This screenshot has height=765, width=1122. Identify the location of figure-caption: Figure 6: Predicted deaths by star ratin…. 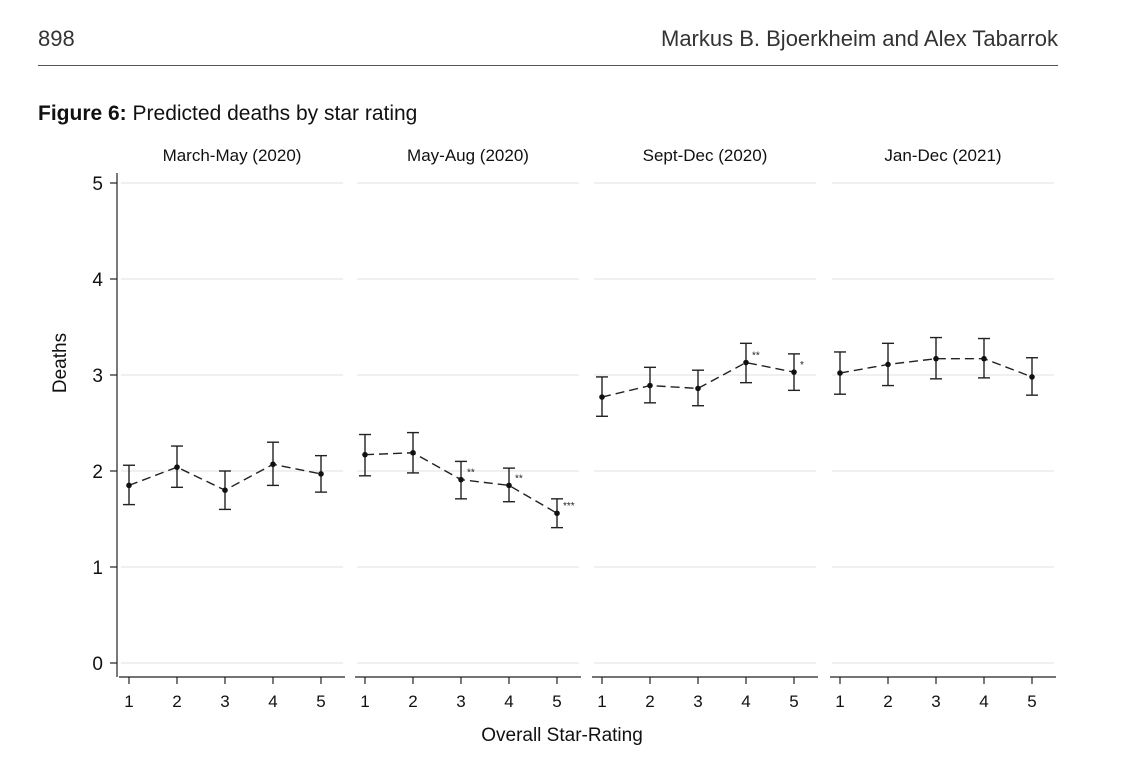
(227, 114).